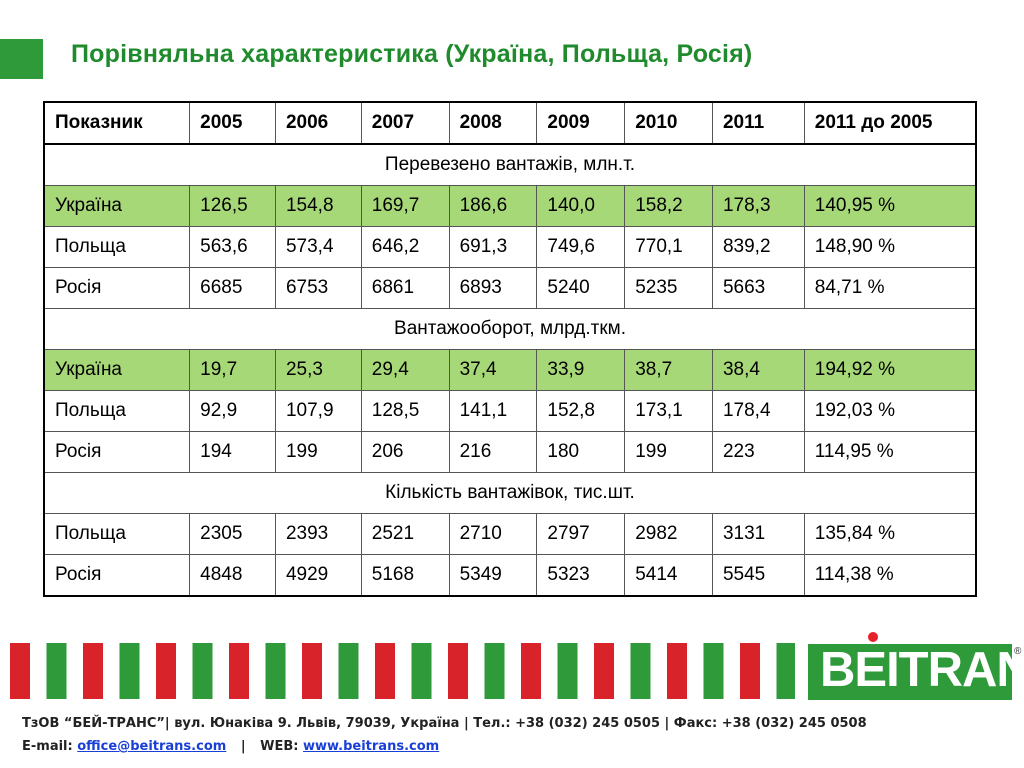 Image resolution: width=1024 pixels, height=768 pixels. I want to click on value-cell: 178,4, so click(758, 411).